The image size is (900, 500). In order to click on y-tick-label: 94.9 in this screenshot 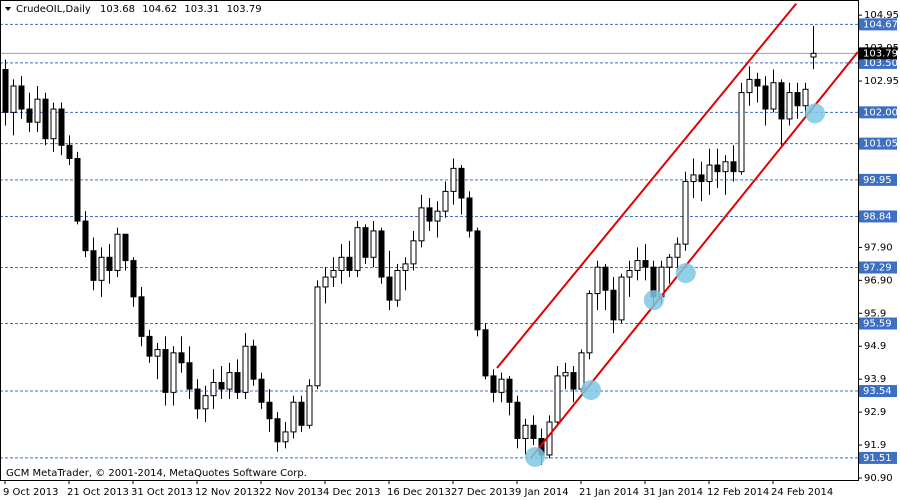, I will do `click(875, 346)`.